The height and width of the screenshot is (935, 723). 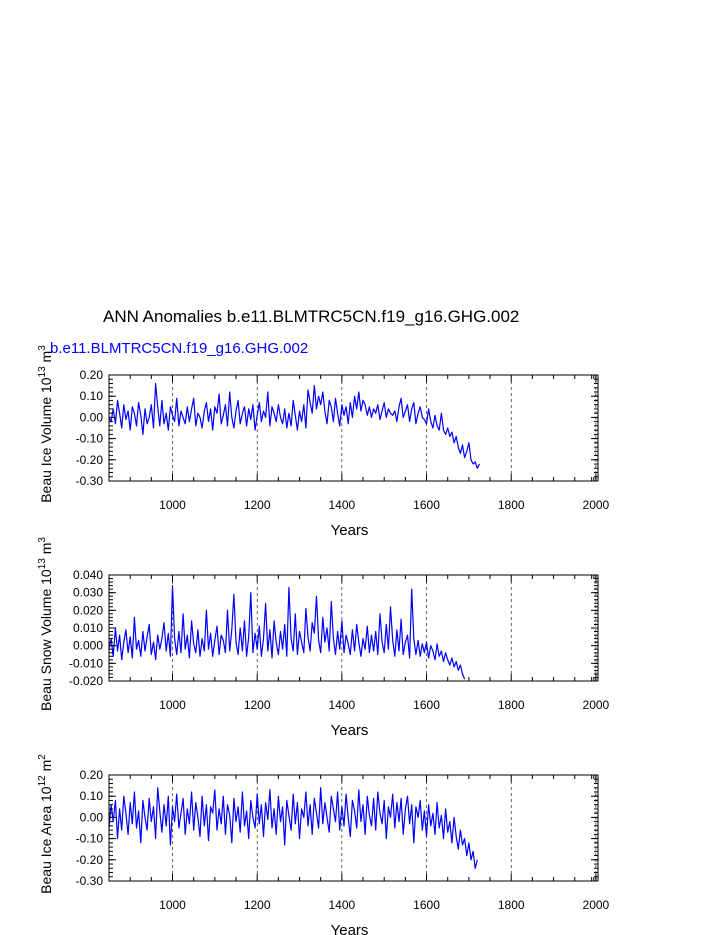 I want to click on y-tick-label: 0.030, so click(x=88, y=593).